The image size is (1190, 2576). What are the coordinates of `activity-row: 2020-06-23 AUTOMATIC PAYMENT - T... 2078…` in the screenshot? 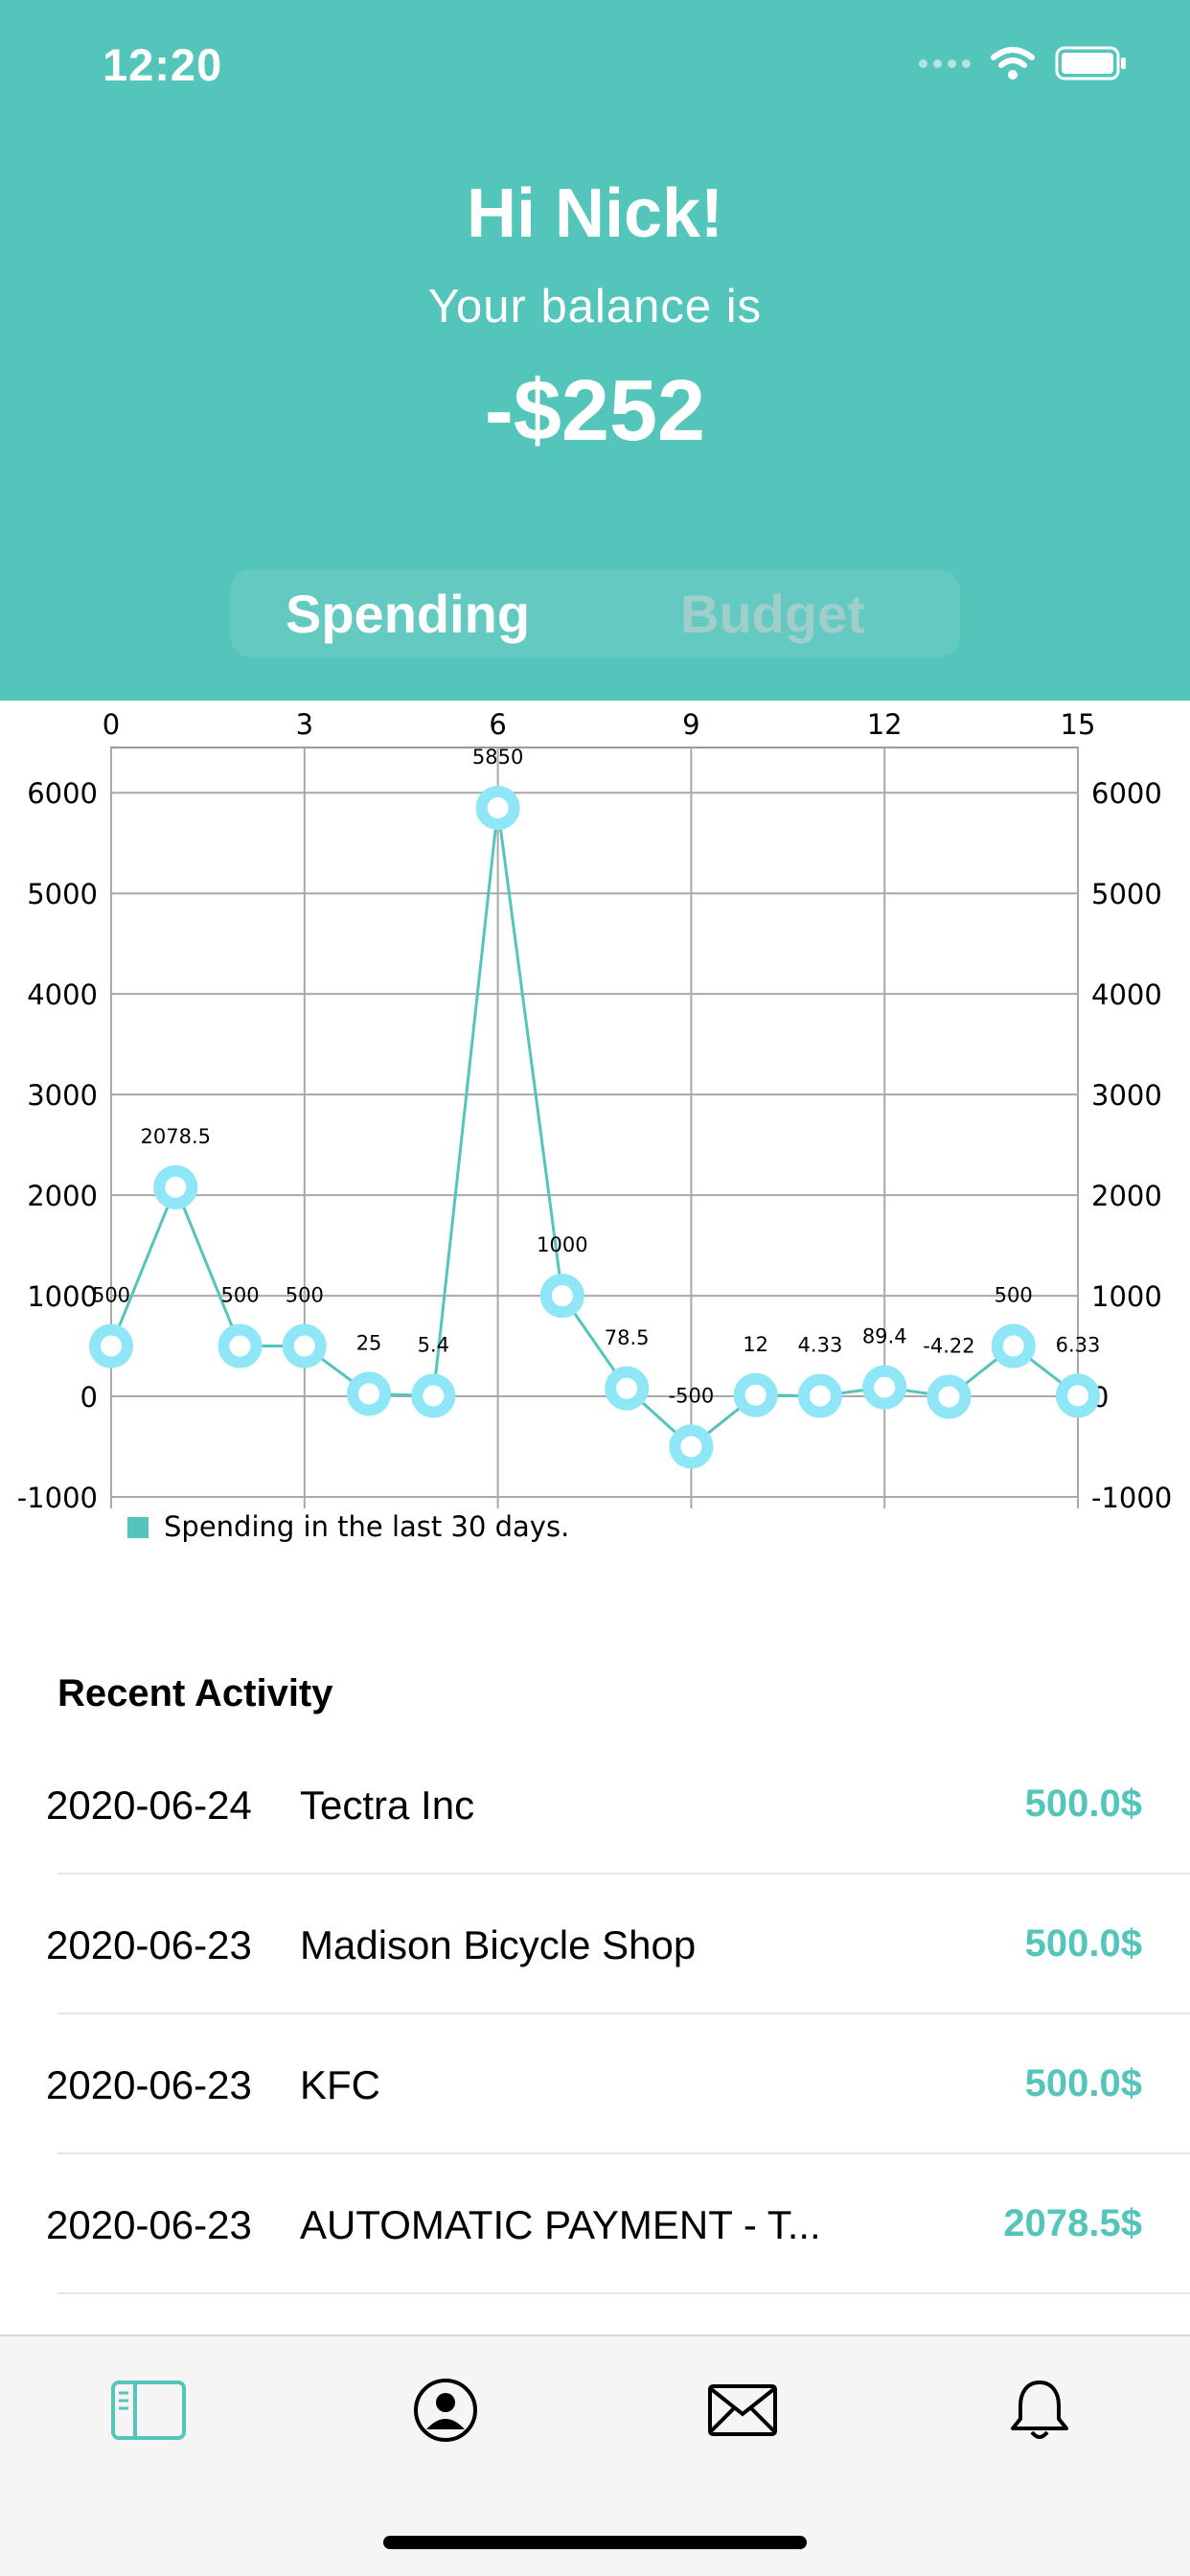 It's located at (595, 2224).